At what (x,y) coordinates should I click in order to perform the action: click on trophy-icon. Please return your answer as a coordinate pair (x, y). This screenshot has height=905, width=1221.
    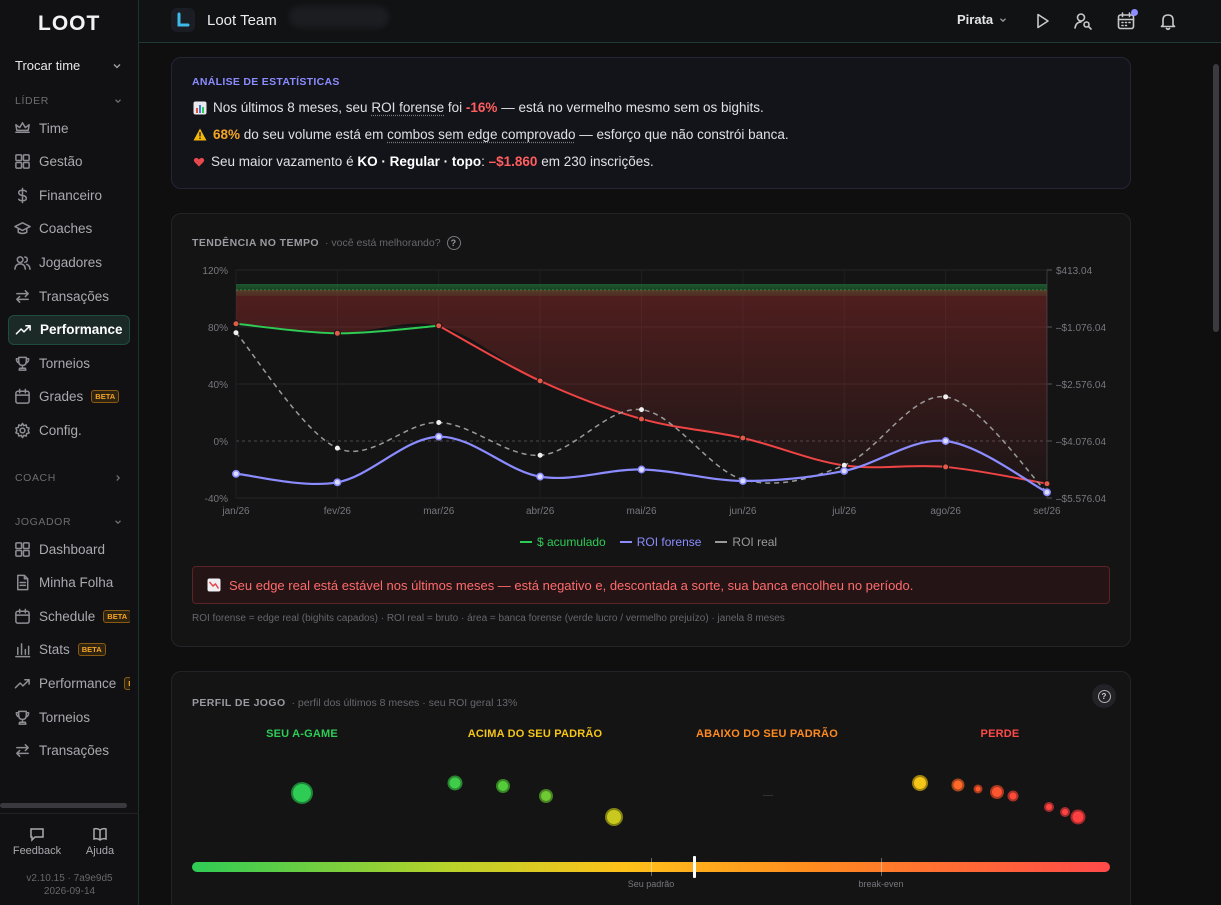
    Looking at the image, I should click on (22, 717).